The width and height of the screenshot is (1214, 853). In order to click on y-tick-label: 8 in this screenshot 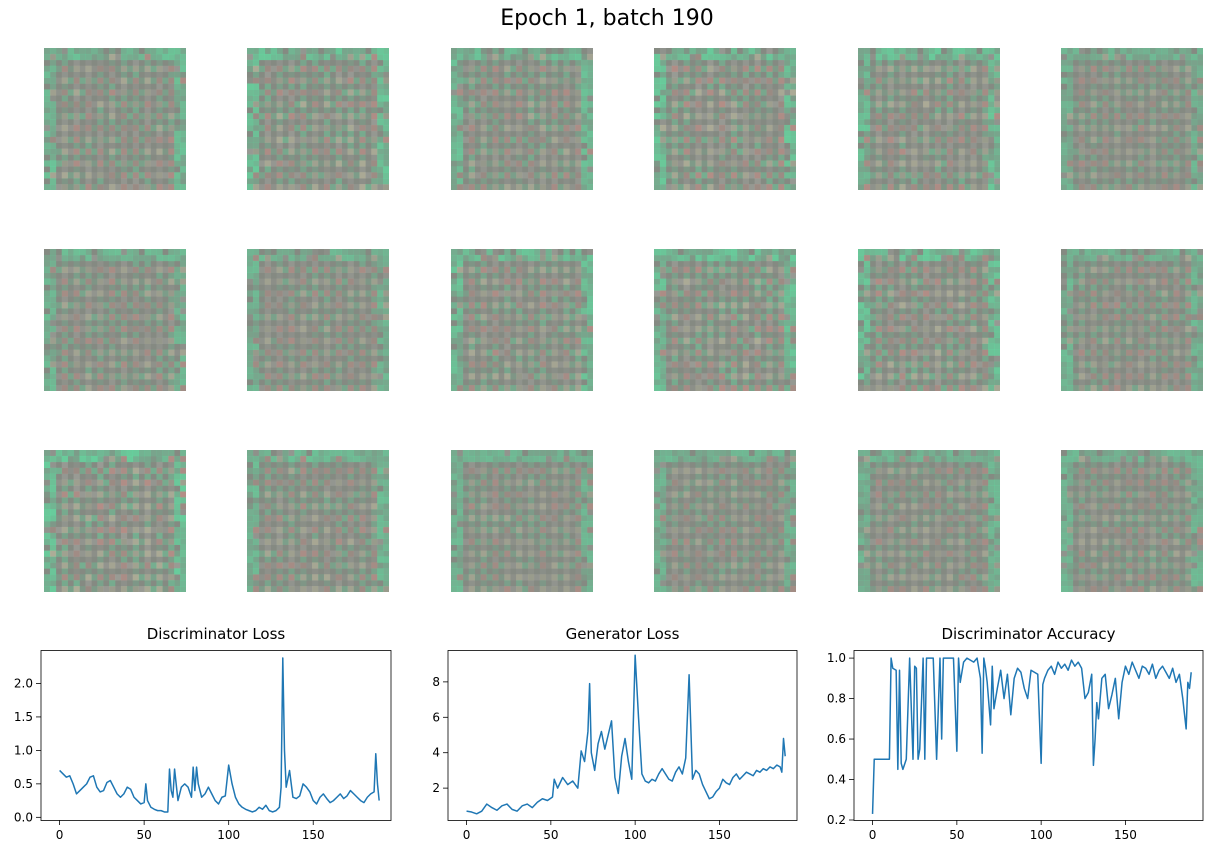, I will do `click(436, 682)`.